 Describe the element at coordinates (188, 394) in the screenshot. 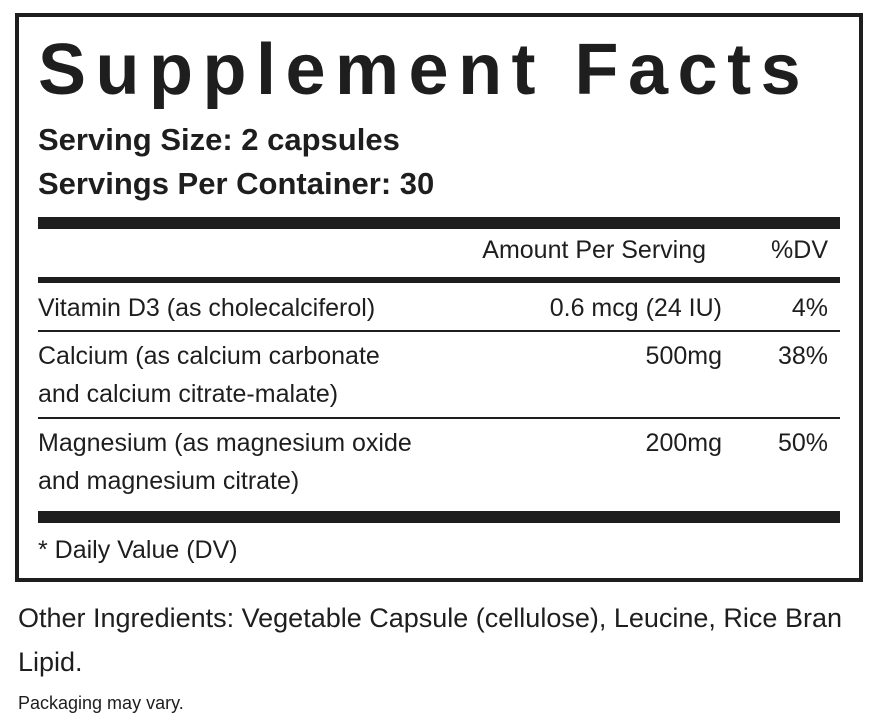

I see `nutrient-name: and calcium citrate-malate)` at that location.